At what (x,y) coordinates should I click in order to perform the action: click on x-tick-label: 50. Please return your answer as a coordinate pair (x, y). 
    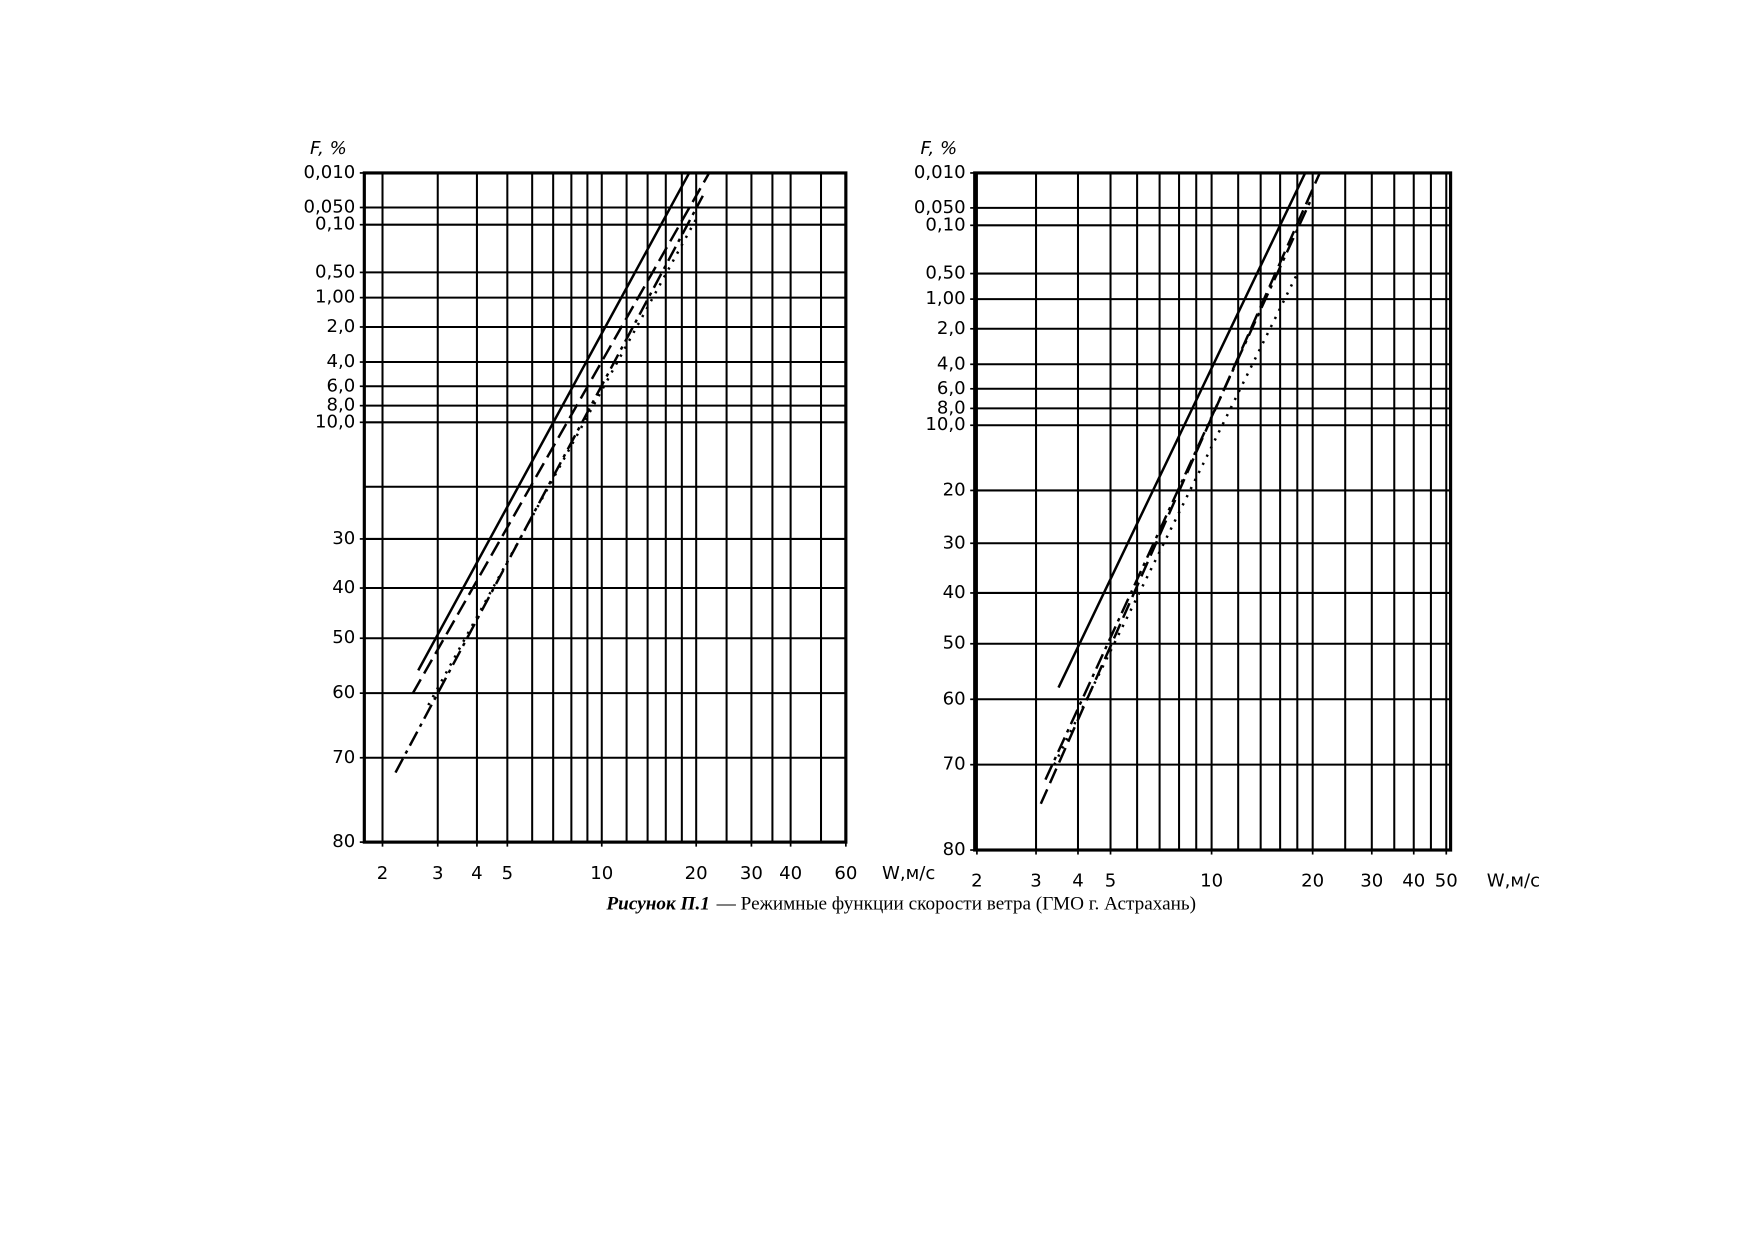
    Looking at the image, I should click on (1446, 881).